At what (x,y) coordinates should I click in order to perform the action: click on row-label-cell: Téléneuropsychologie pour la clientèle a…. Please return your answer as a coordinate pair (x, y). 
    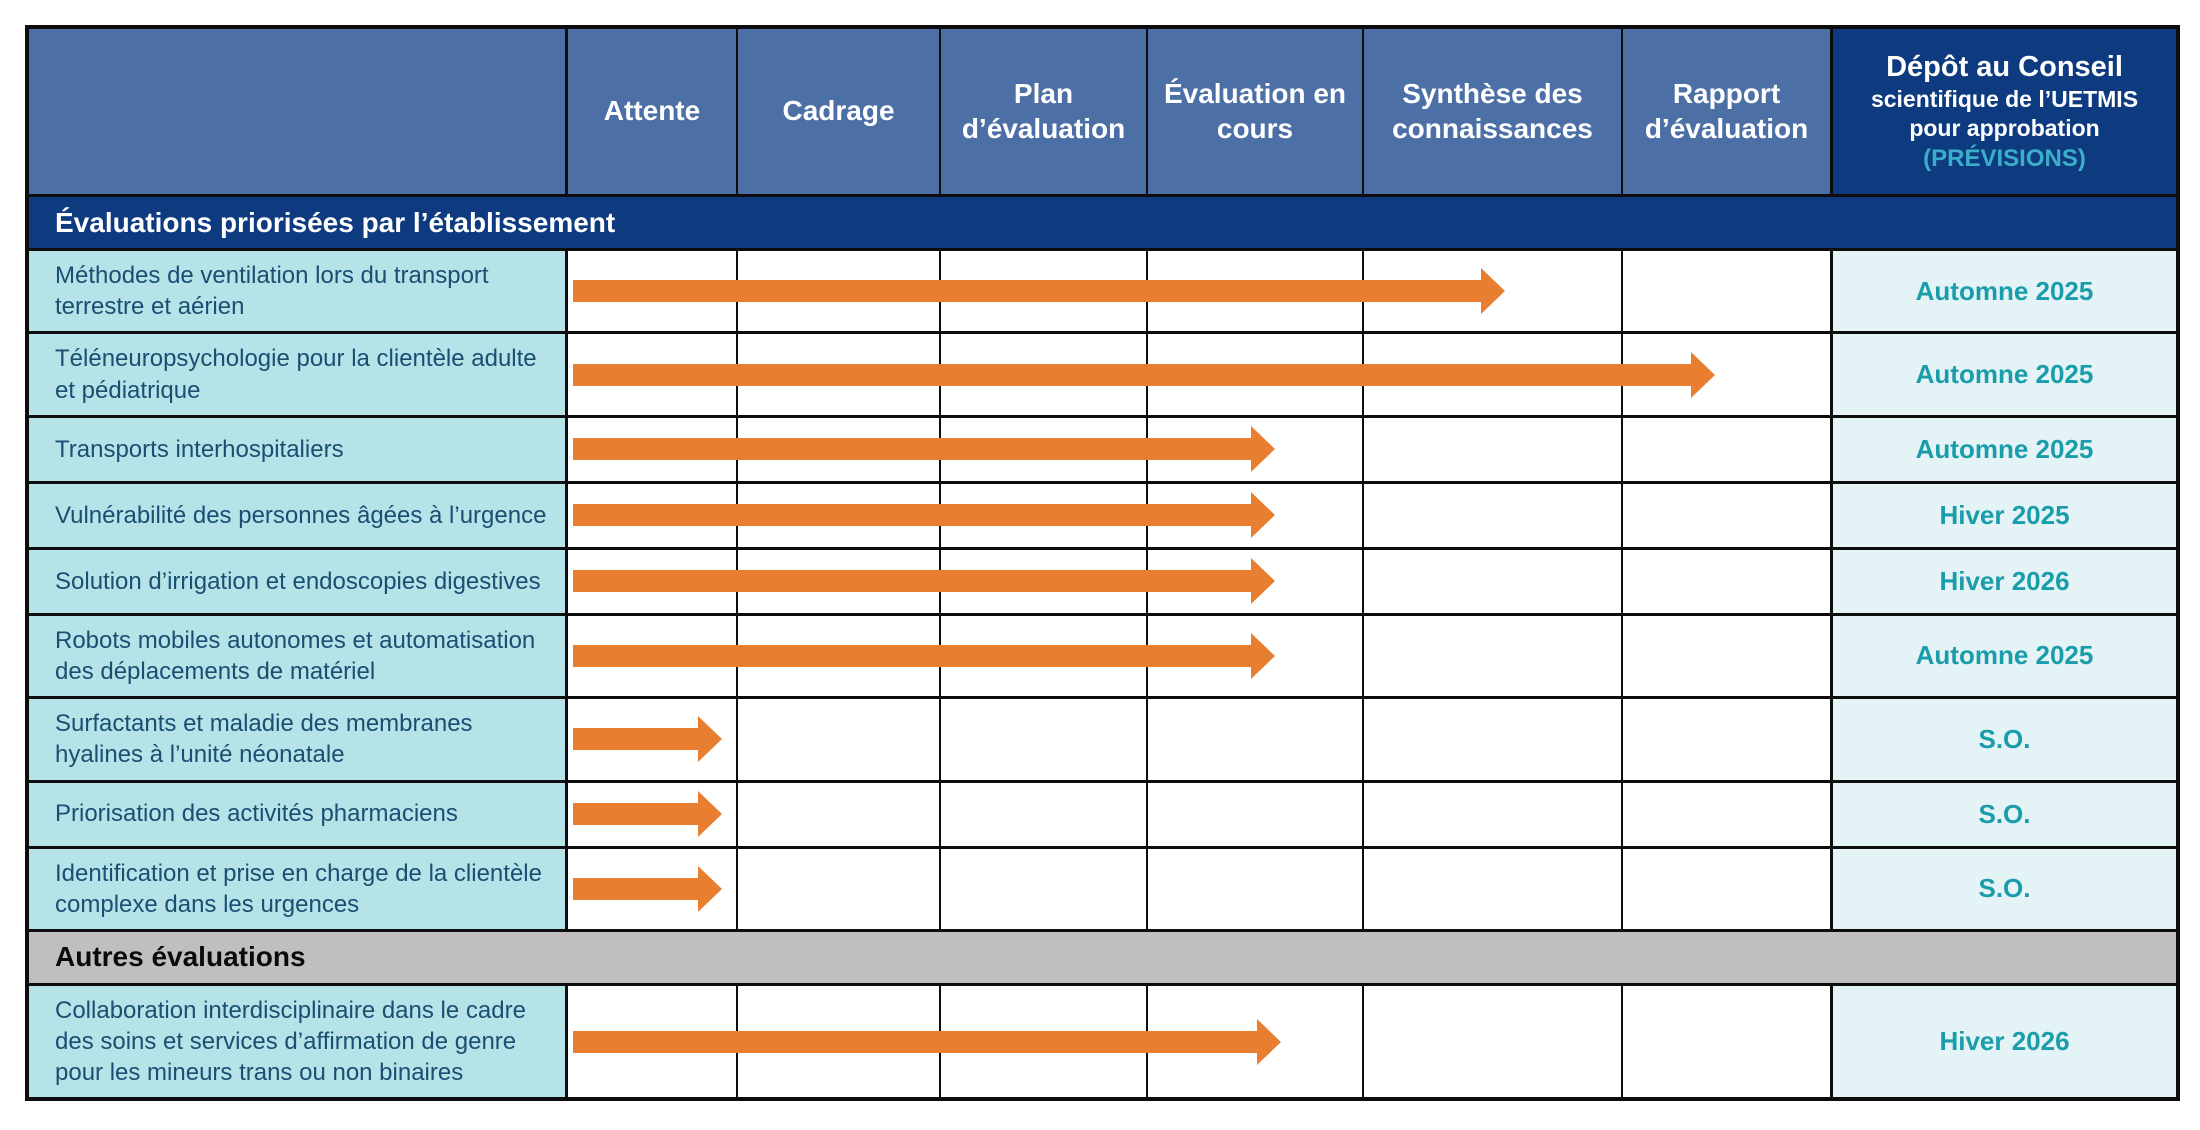
    Looking at the image, I should click on (297, 374).